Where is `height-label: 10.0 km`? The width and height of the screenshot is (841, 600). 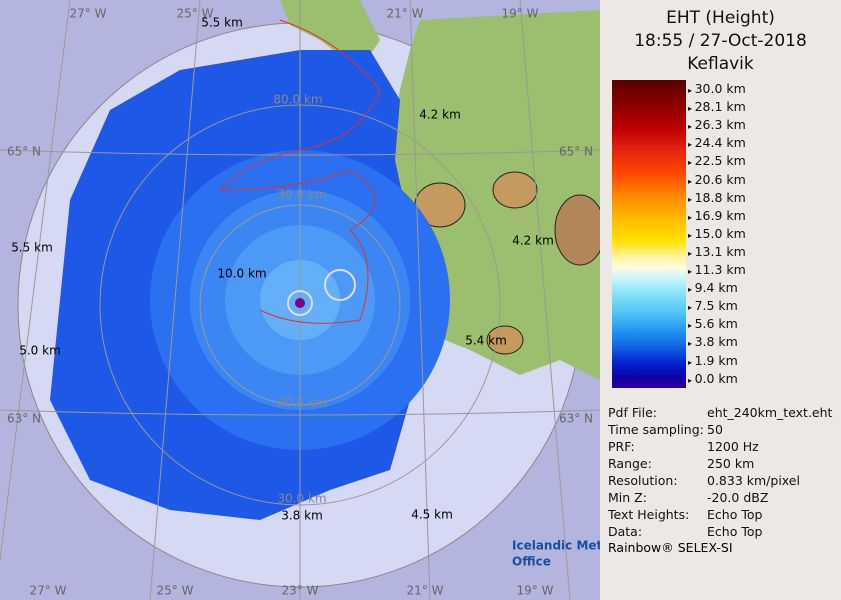 height-label: 10.0 km is located at coordinates (241, 274).